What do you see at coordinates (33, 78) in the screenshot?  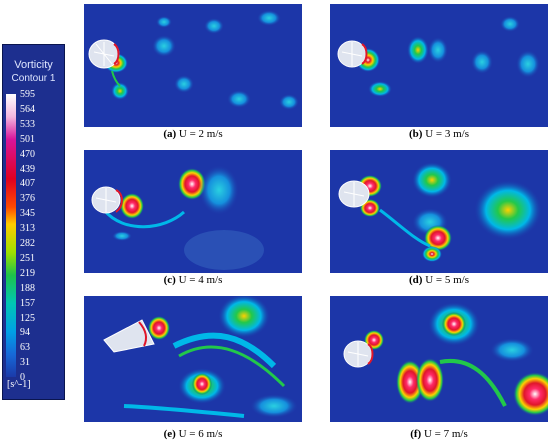 I see `legend-subtitle: Contour 1` at bounding box center [33, 78].